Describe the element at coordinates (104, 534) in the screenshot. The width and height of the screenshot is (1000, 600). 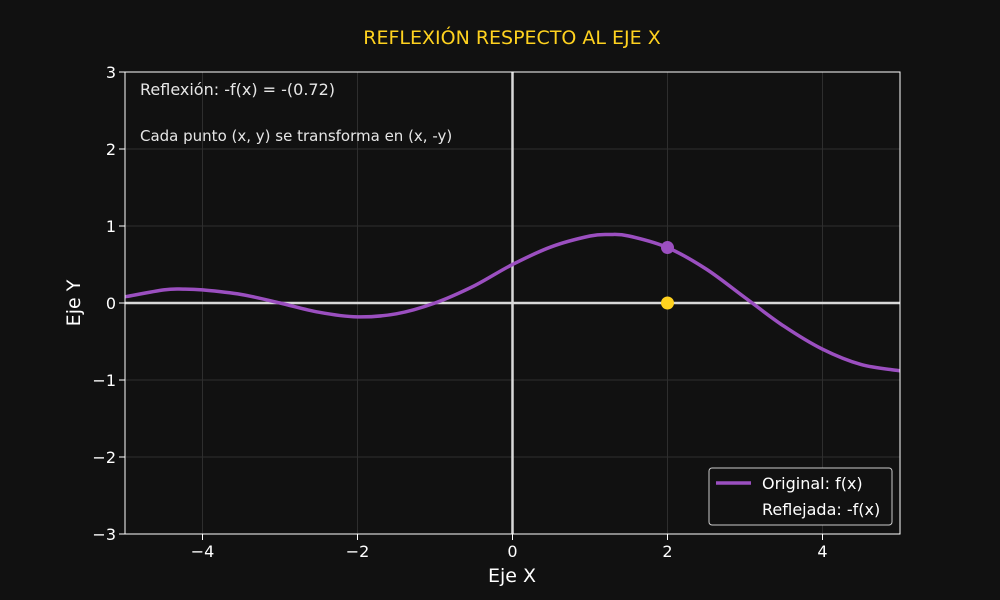
I see `y-tick-label: −3` at that location.